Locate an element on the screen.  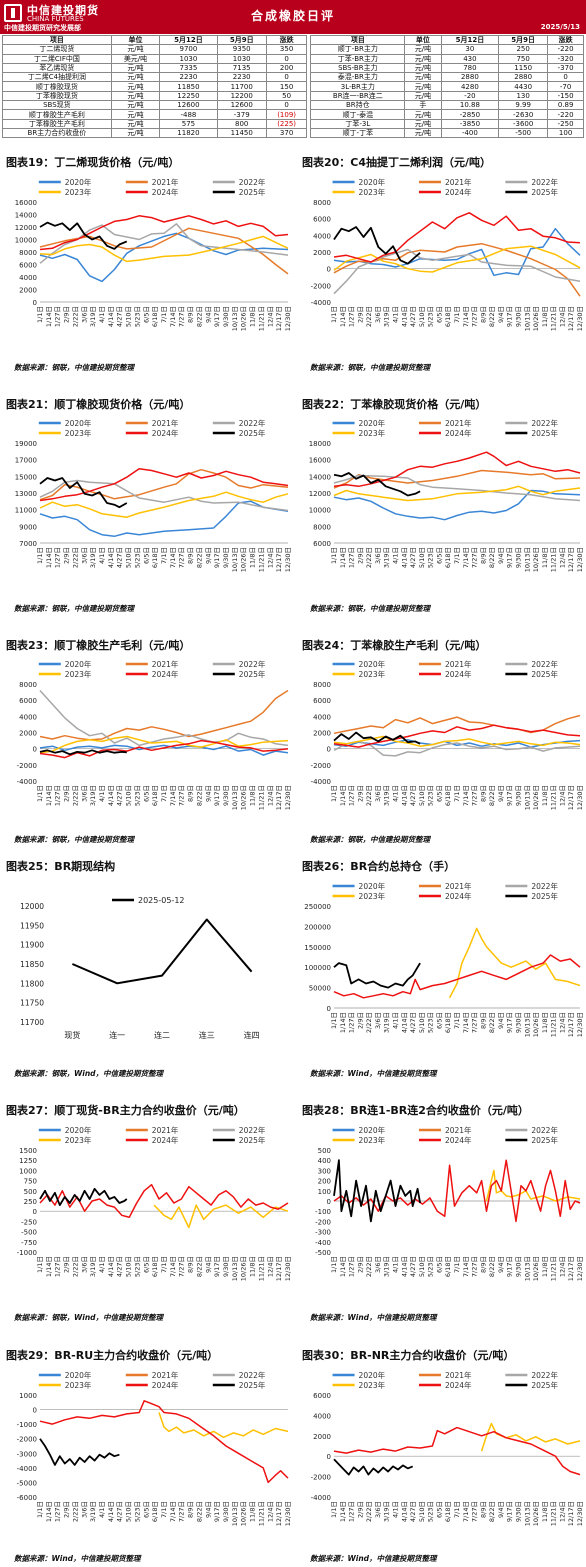
table-cell: 顺丁橡胶现货 is located at coordinates (57, 86).